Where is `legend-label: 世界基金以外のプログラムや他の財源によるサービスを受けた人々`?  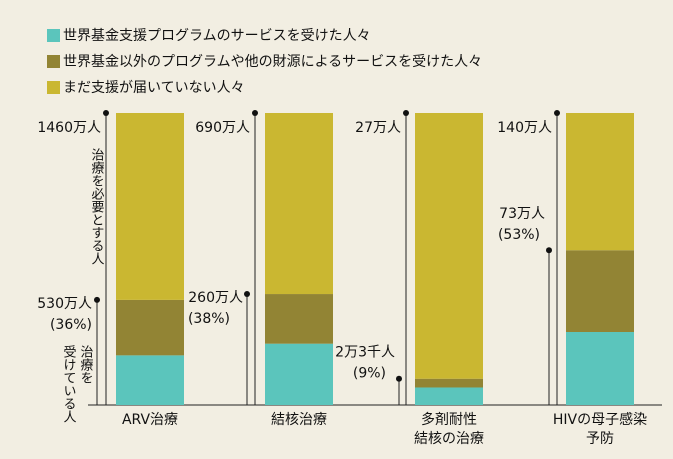 legend-label: 世界基金以外のプログラムや他の財源によるサービスを受けた人々 is located at coordinates (272, 61).